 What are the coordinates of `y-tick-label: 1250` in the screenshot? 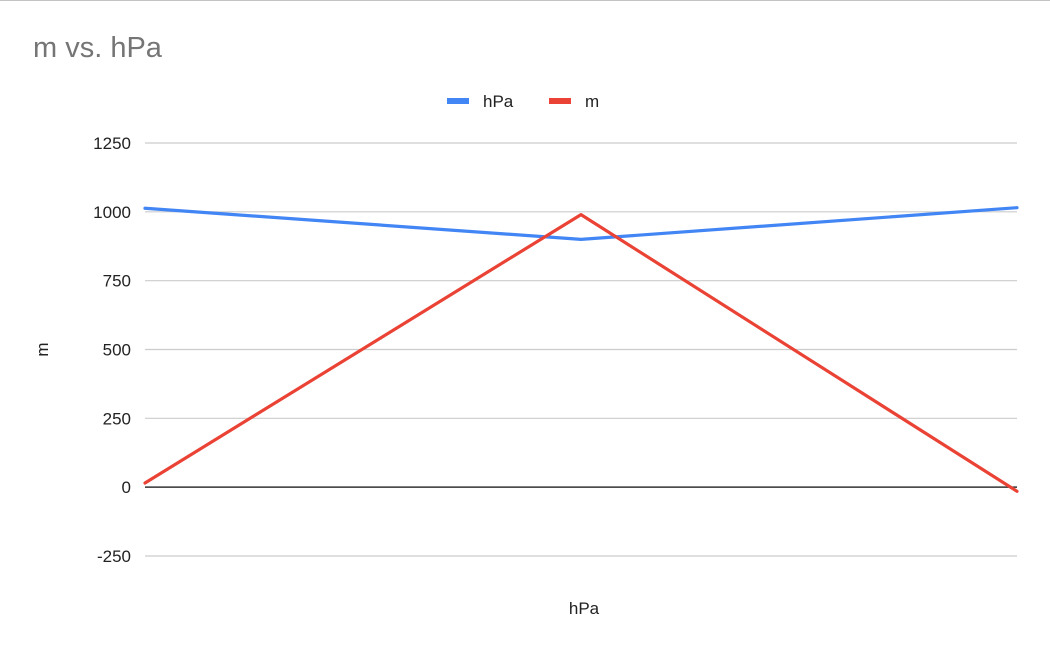 It's located at (112, 143).